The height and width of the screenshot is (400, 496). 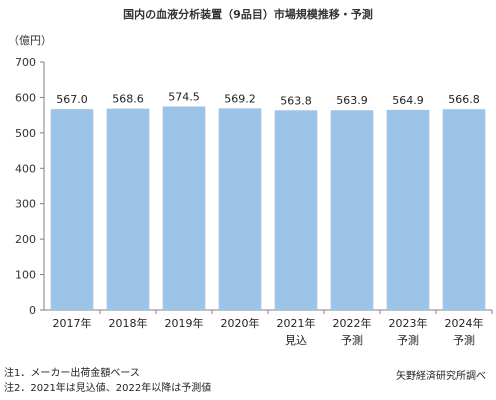 What do you see at coordinates (296, 340) in the screenshot?
I see `x-tick-sublabel: 見込` at bounding box center [296, 340].